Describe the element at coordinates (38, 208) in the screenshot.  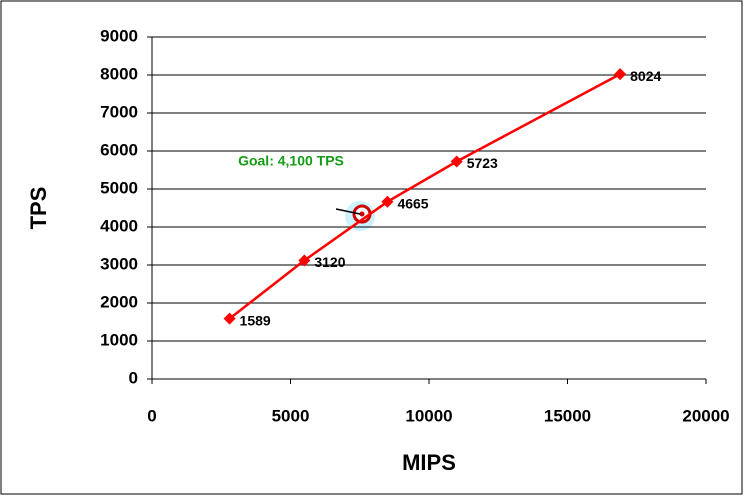
I see `y-axis-title: TPS` at that location.